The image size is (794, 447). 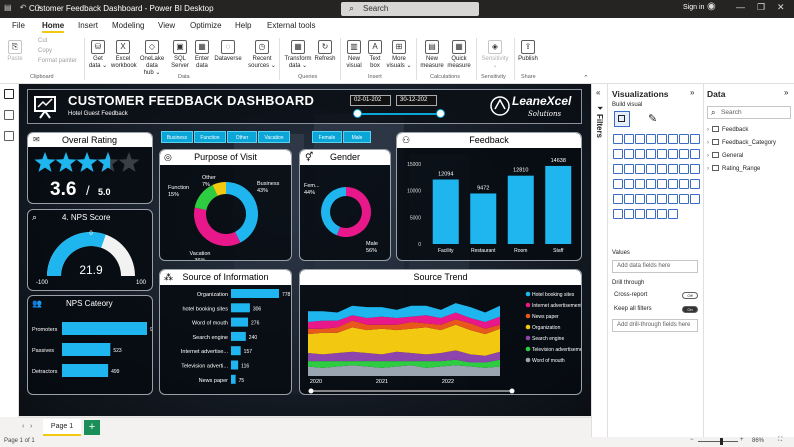 What do you see at coordinates (45, 51) in the screenshot?
I see `copy-button: Copy` at bounding box center [45, 51].